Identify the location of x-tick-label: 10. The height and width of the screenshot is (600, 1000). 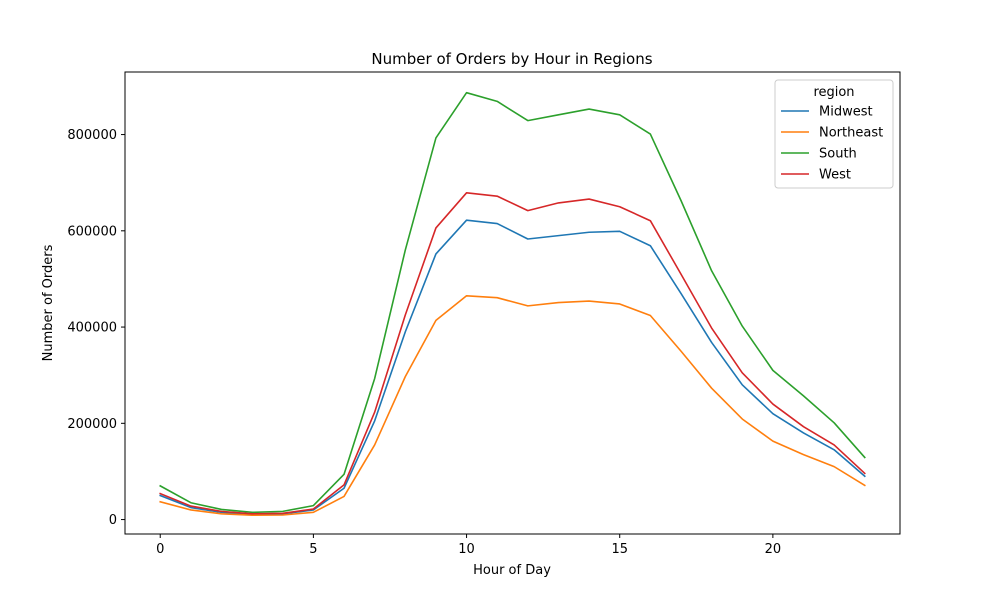
(466, 549).